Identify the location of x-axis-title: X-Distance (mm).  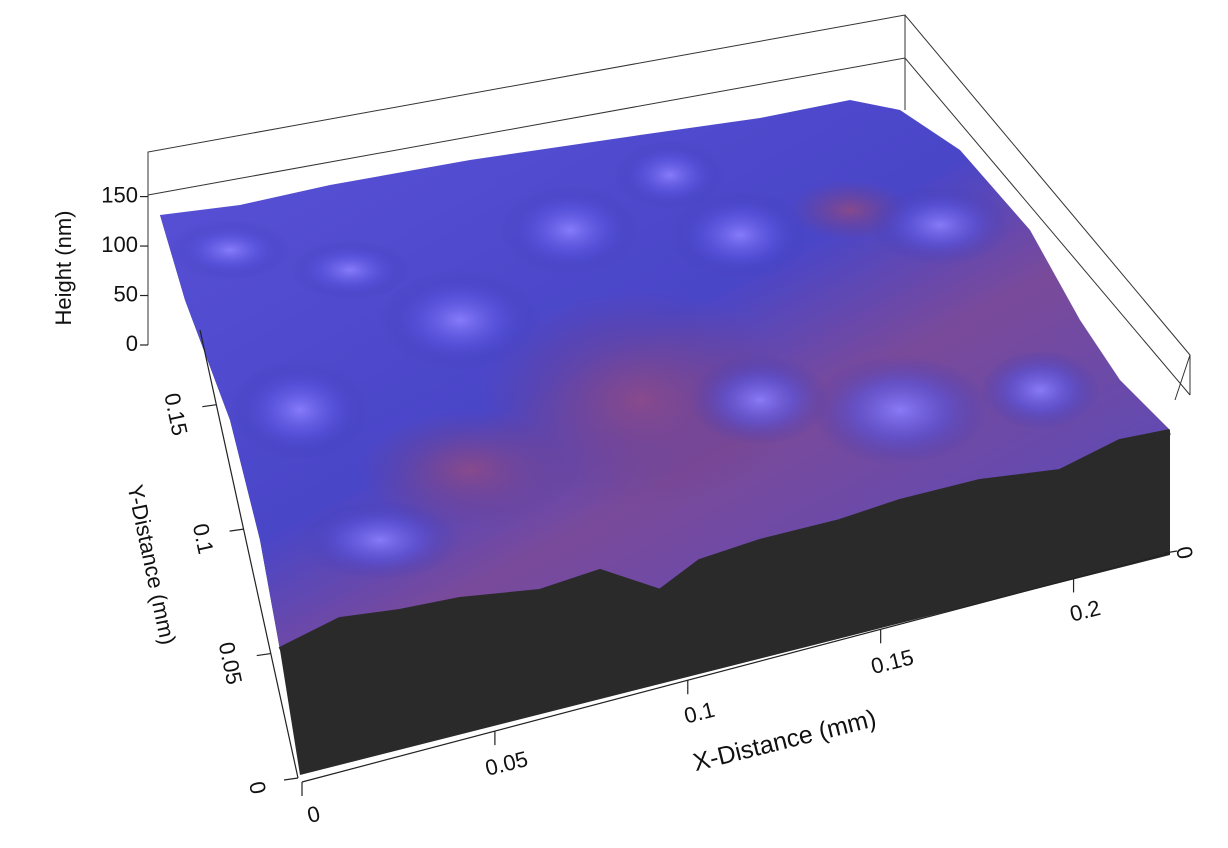
(784, 740).